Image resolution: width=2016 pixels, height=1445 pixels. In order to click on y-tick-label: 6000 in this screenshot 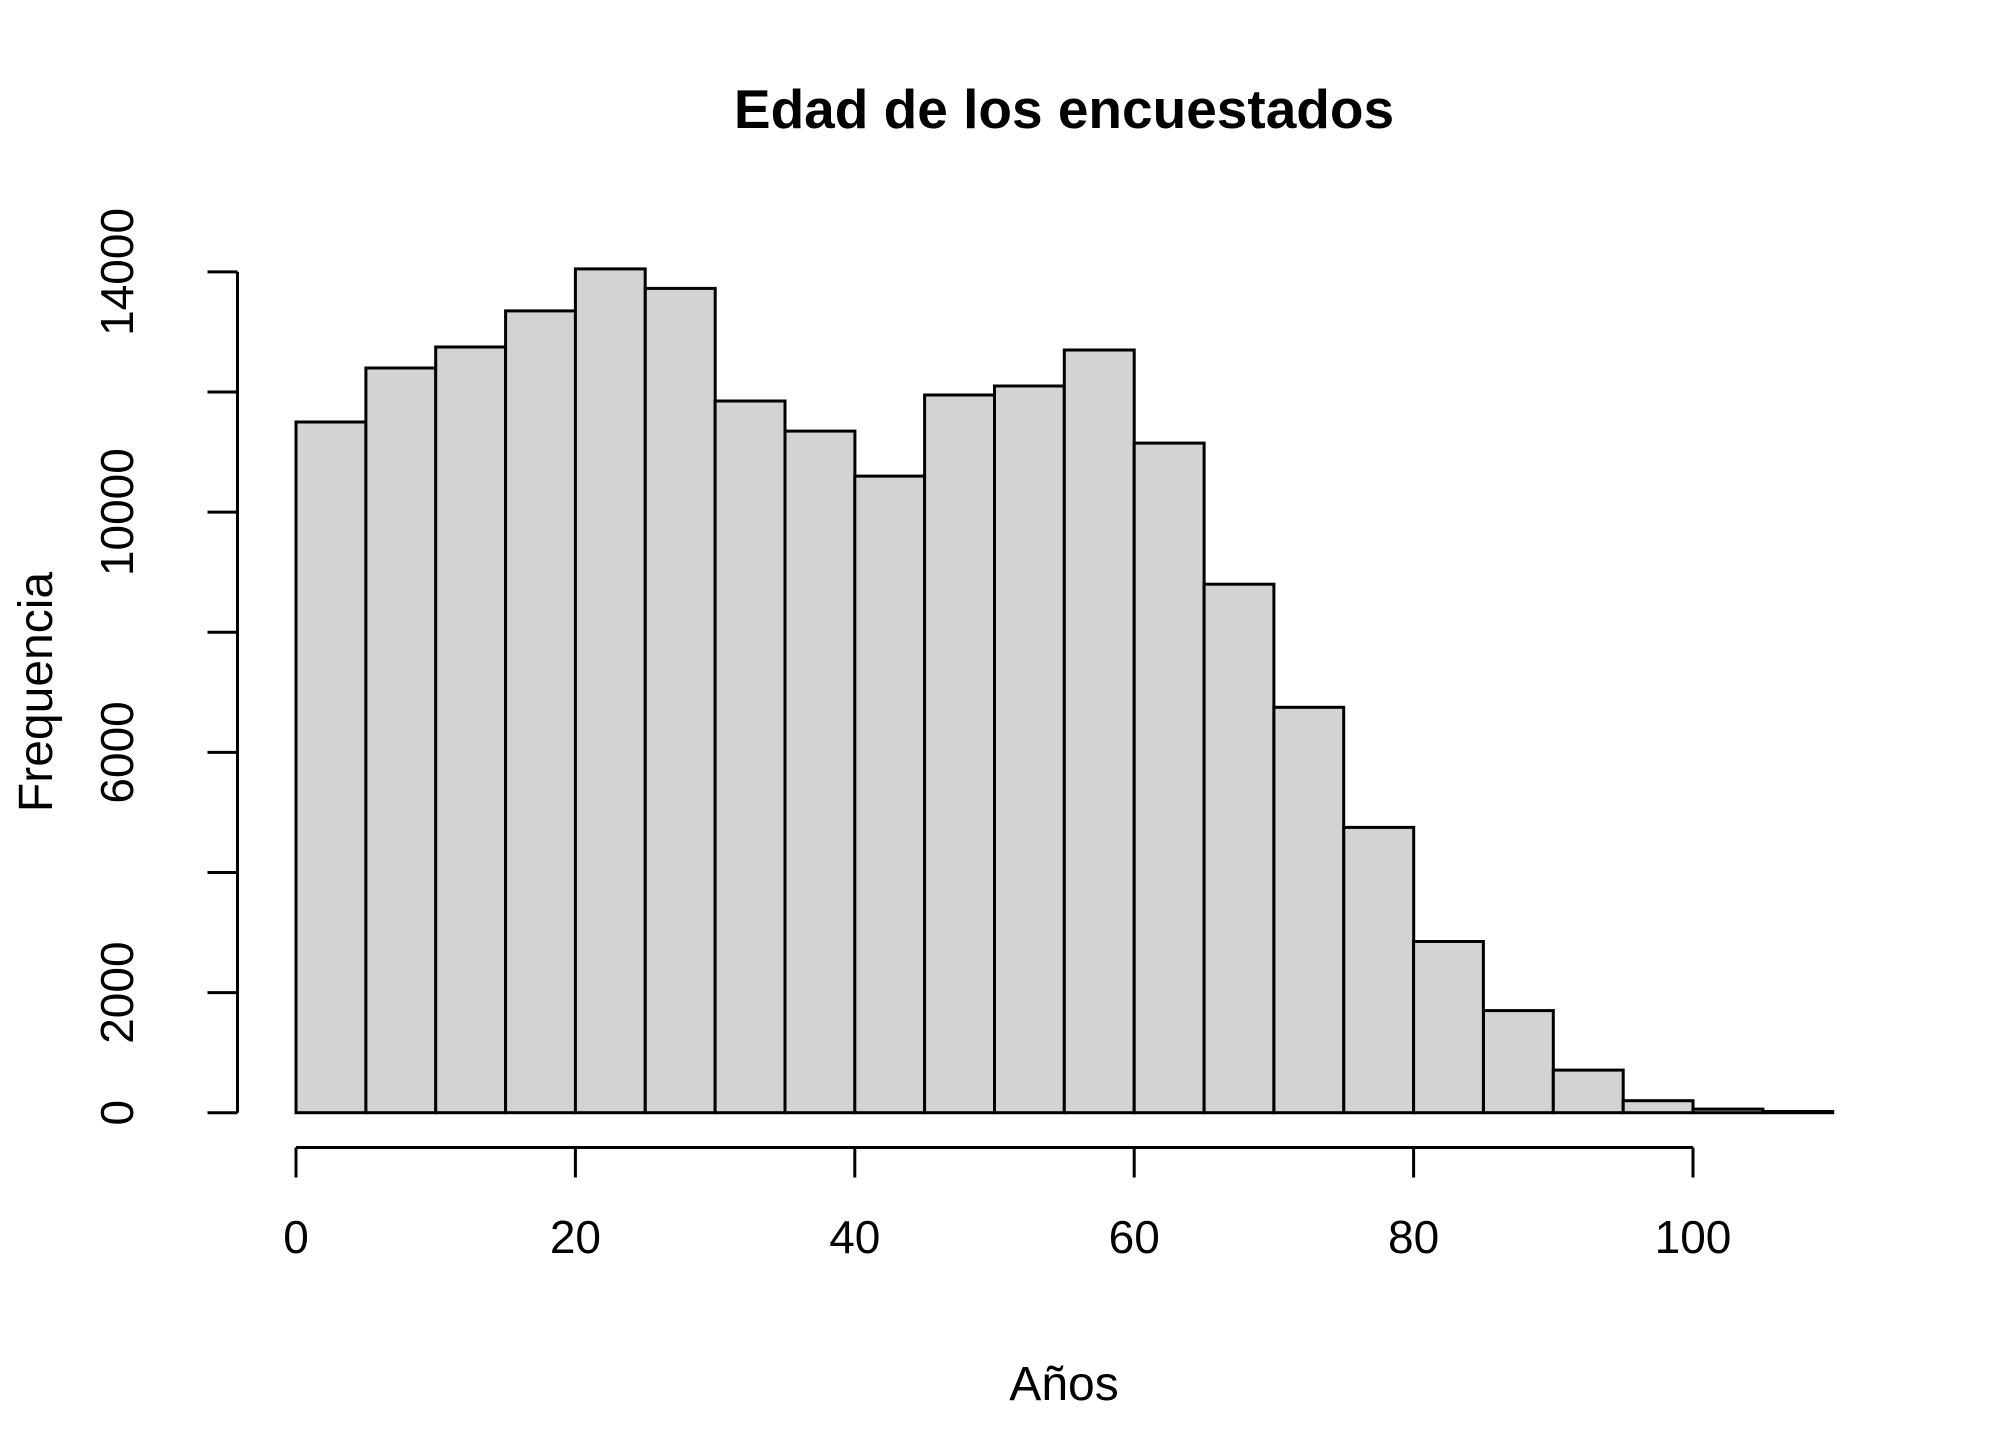, I will do `click(117, 752)`.